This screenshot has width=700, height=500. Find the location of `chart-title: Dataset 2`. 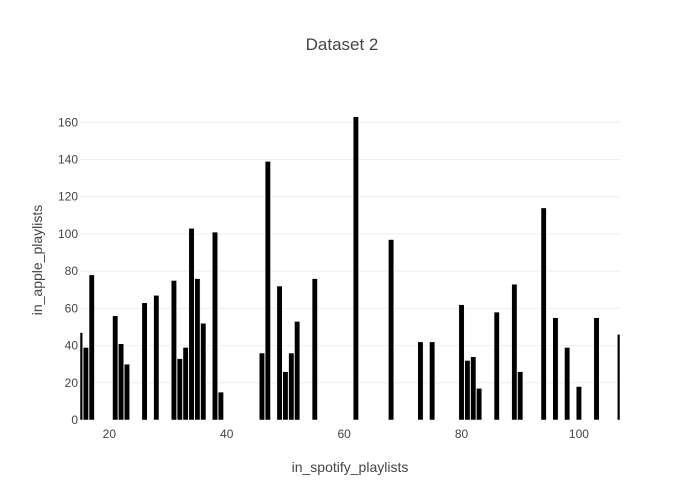

chart-title: Dataset 2 is located at coordinates (342, 44).